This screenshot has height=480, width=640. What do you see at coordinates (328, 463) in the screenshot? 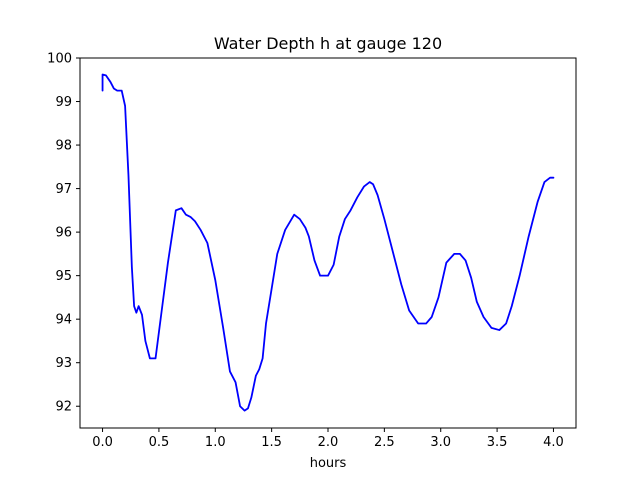
I see `x-axis-label: hours` at bounding box center [328, 463].